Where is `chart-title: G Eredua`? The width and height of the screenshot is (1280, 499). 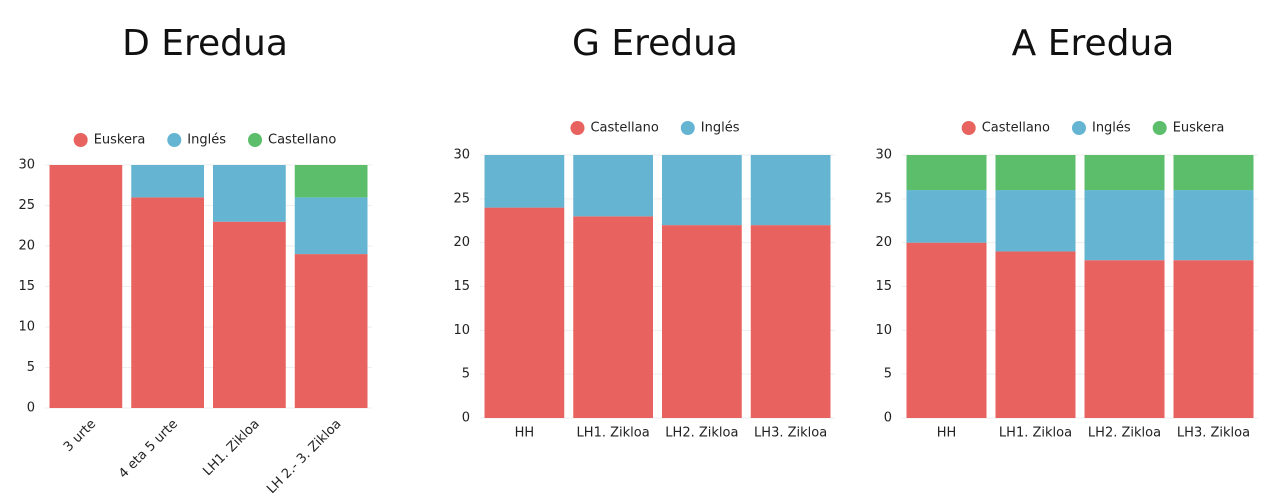
chart-title: G Eredua is located at coordinates (655, 43).